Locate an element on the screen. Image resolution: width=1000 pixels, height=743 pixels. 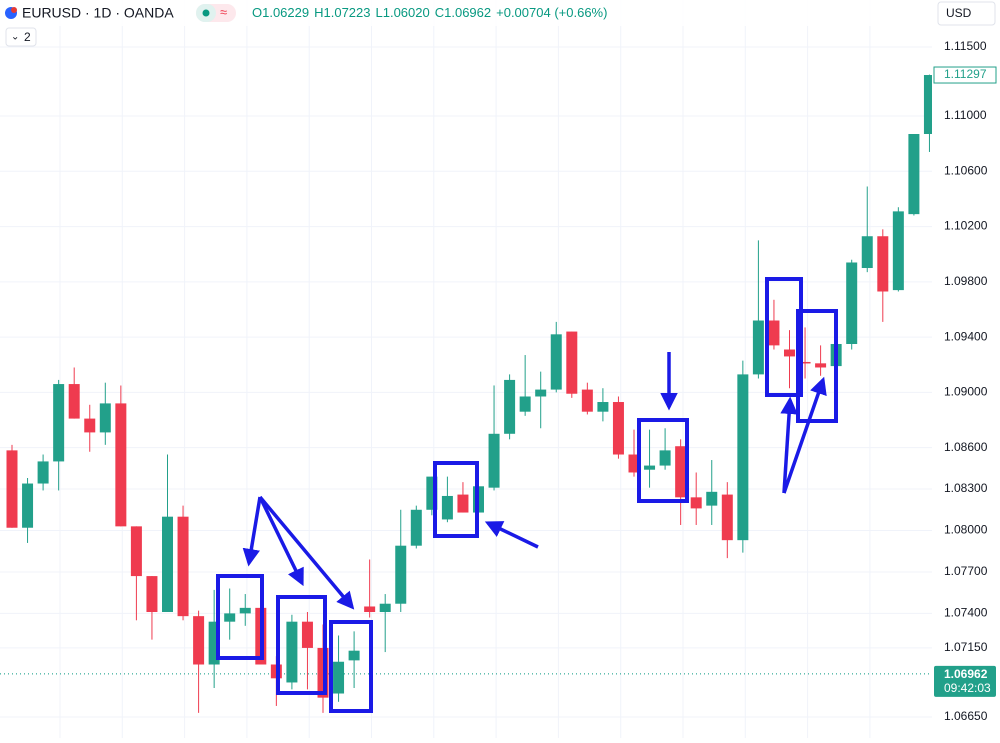
ohlc-value: C1.06962 is located at coordinates (463, 12).